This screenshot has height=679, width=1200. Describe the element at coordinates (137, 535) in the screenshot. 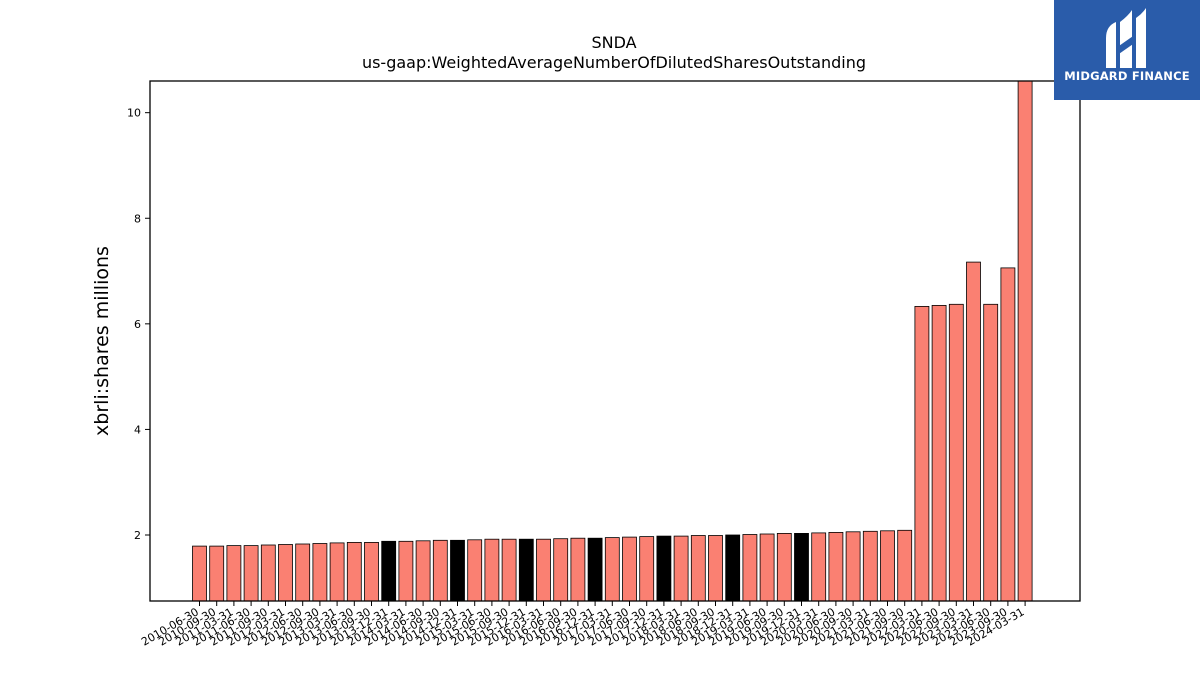

I see `y-tick-label: 2` at that location.